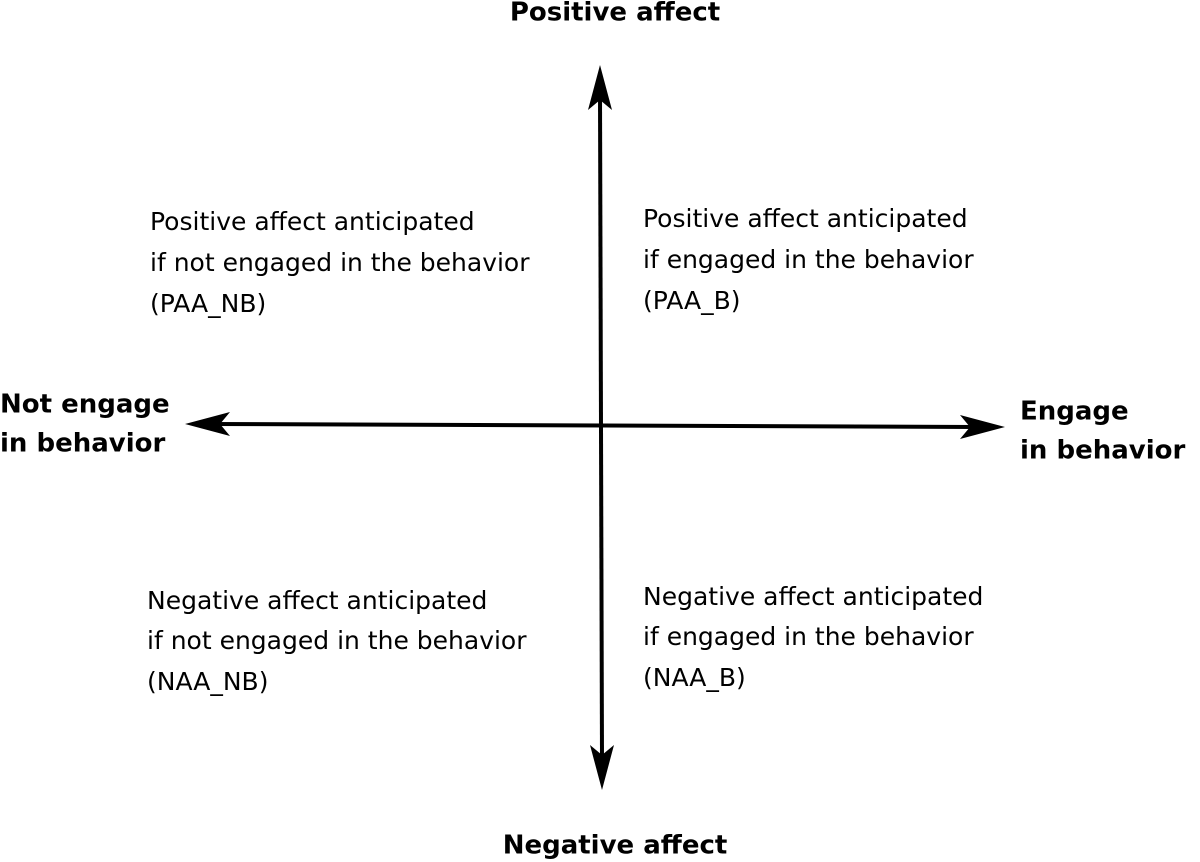 The width and height of the screenshot is (1200, 862). What do you see at coordinates (615, 14) in the screenshot?
I see `top-axis-label: Positive affect` at bounding box center [615, 14].